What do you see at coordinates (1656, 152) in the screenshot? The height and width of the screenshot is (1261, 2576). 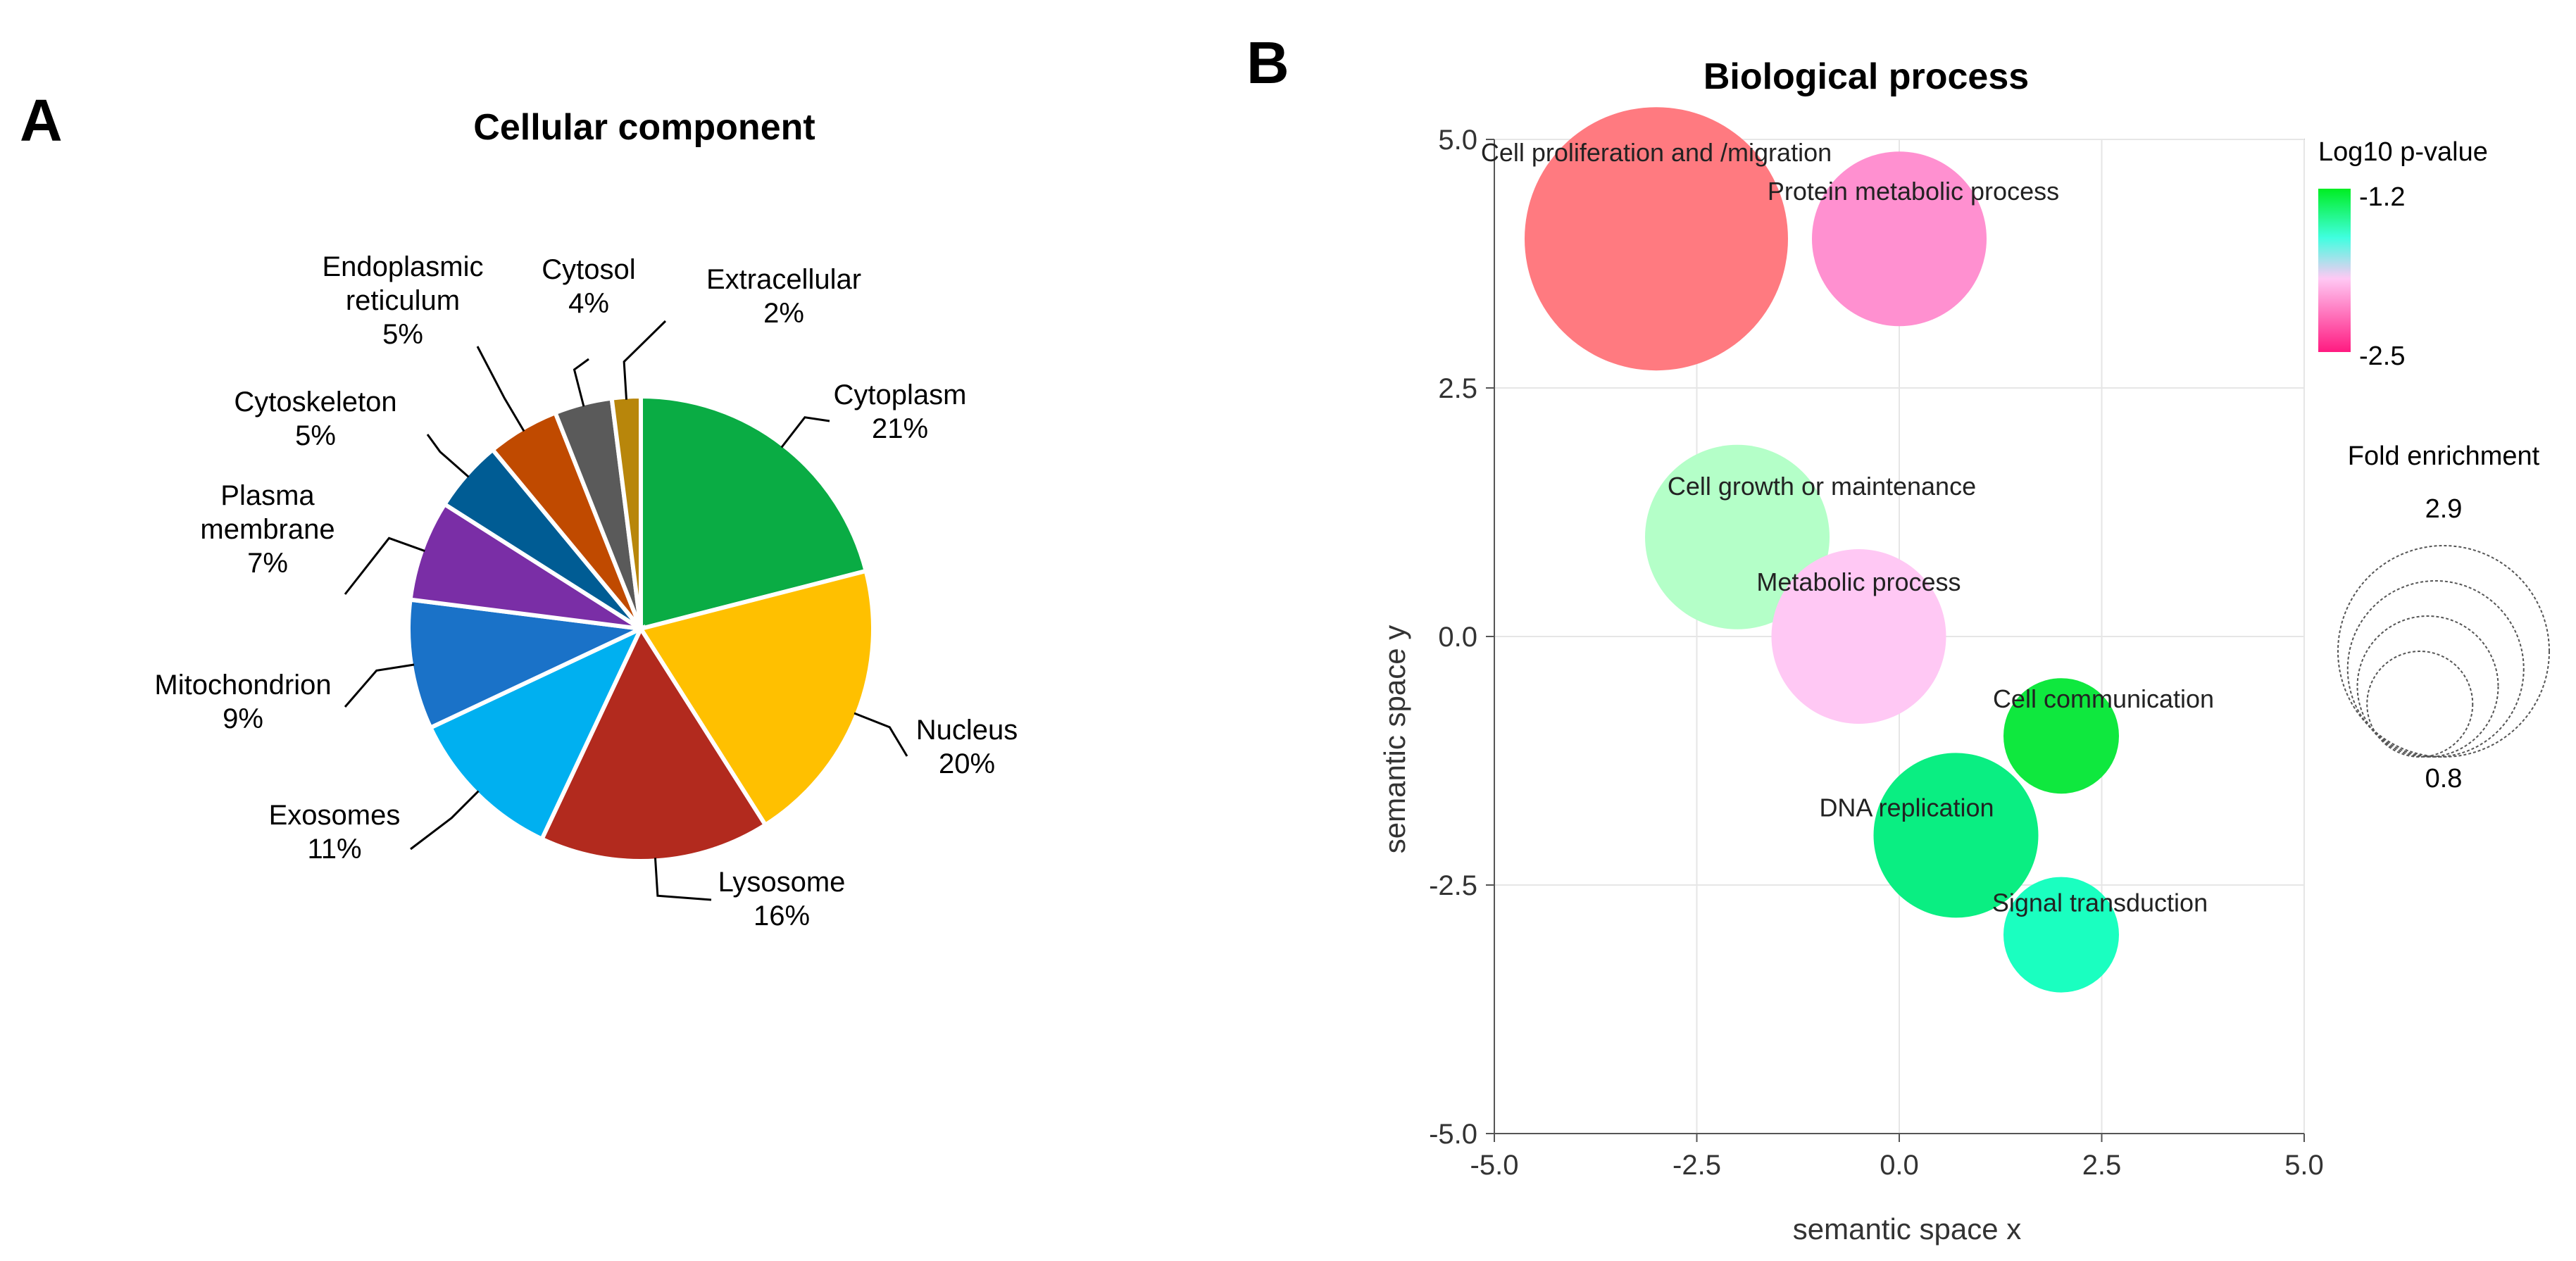 I see `bubble-label: Cell proliferation and /migration` at bounding box center [1656, 152].